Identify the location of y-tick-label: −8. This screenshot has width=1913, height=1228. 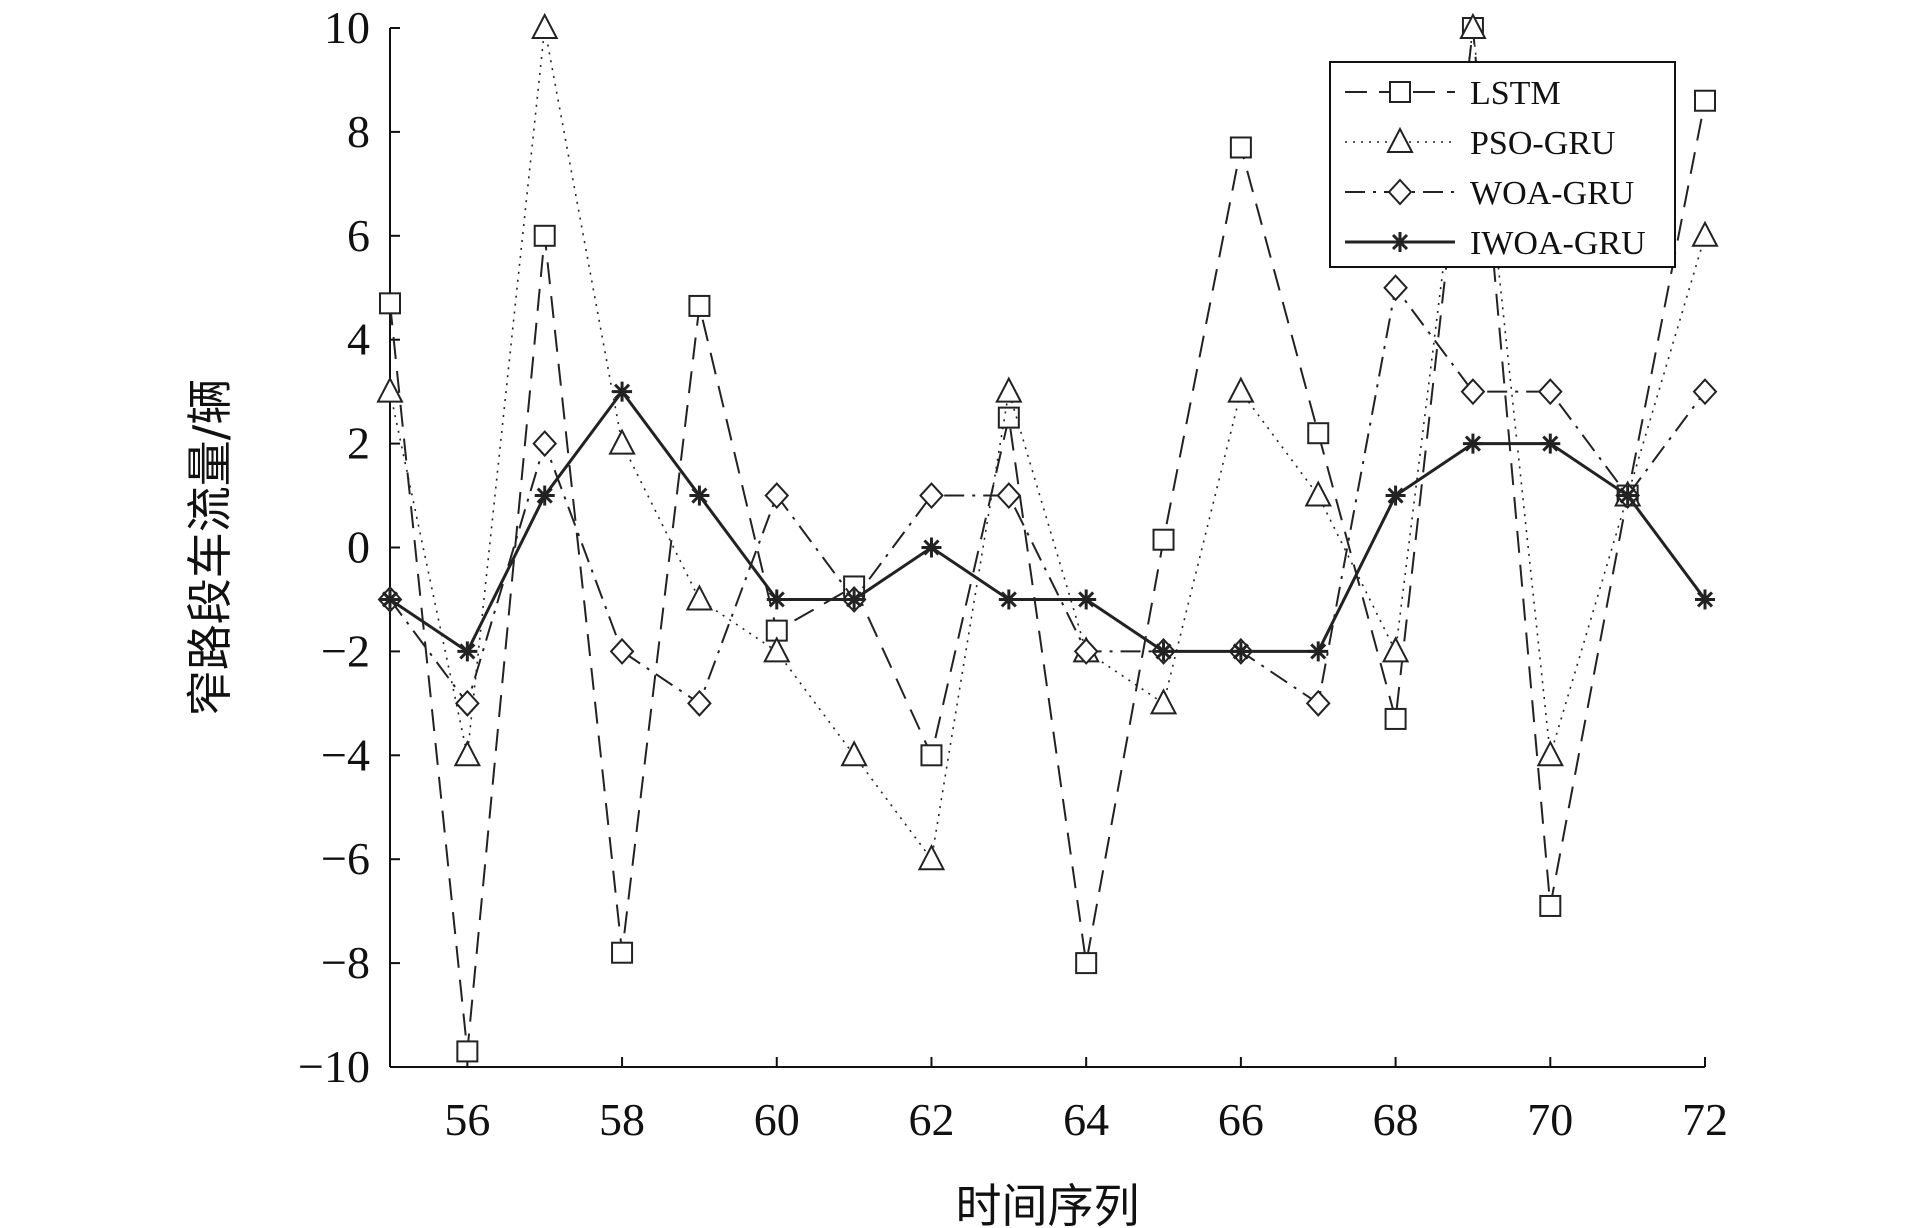
(345, 962).